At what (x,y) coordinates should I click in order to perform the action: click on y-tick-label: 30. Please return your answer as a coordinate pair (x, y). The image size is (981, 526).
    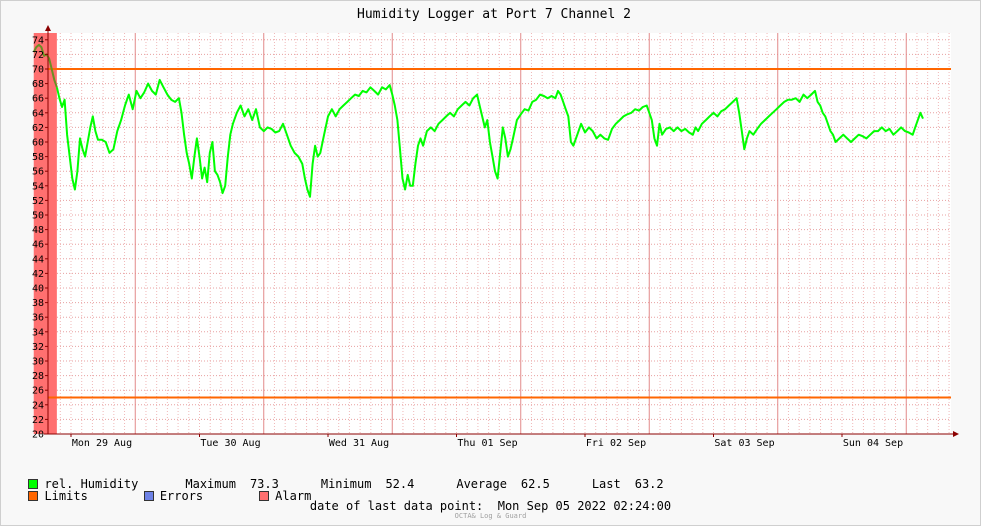
    Looking at the image, I should click on (38, 362).